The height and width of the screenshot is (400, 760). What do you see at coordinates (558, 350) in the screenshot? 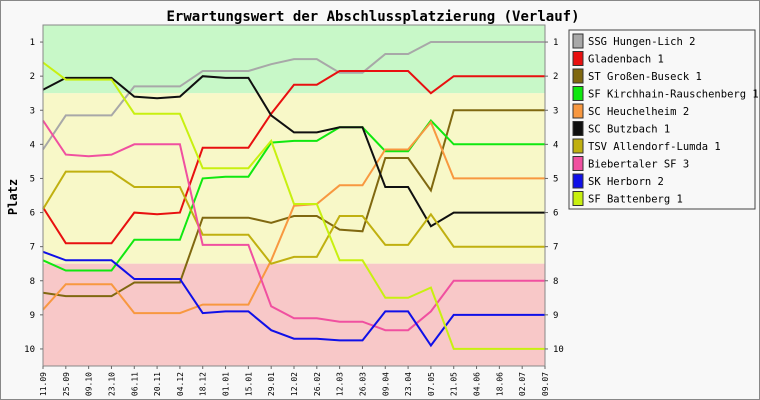
I see `y-tick-label-right: 10` at bounding box center [558, 350].